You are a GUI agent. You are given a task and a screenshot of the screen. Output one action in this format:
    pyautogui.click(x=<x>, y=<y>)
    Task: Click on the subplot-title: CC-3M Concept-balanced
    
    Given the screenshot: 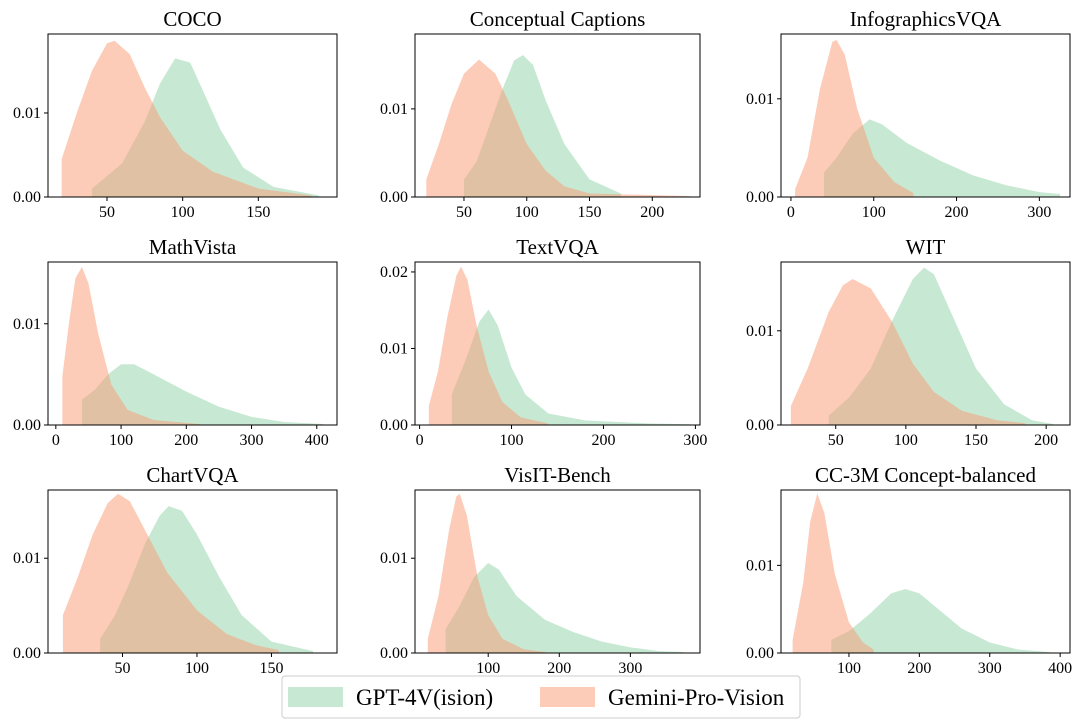 What is the action you would take?
    pyautogui.click(x=926, y=475)
    